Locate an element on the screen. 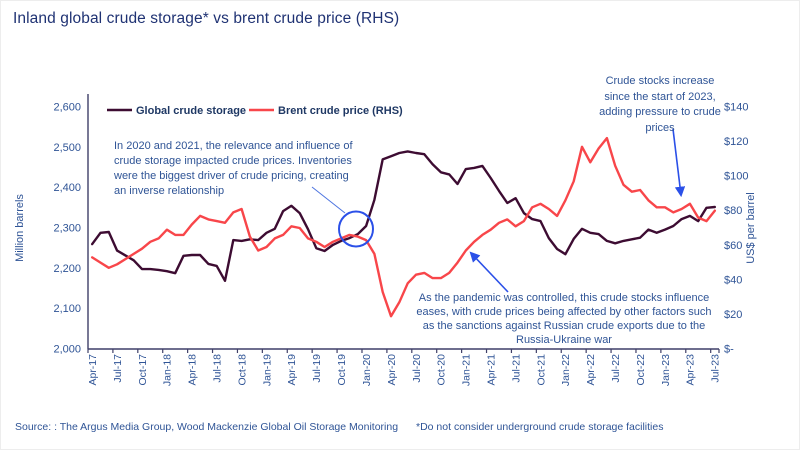 The image size is (800, 450). x-axis-tick-label: Jan-18 is located at coordinates (168, 370).